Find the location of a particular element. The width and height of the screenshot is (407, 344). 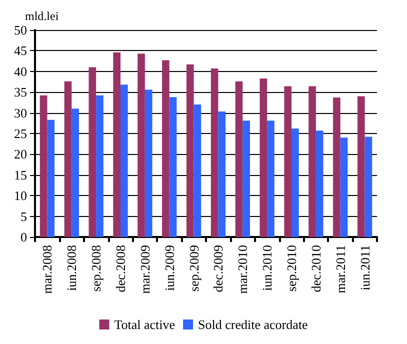

x-tick-label: dec.2009 is located at coordinates (218, 268).